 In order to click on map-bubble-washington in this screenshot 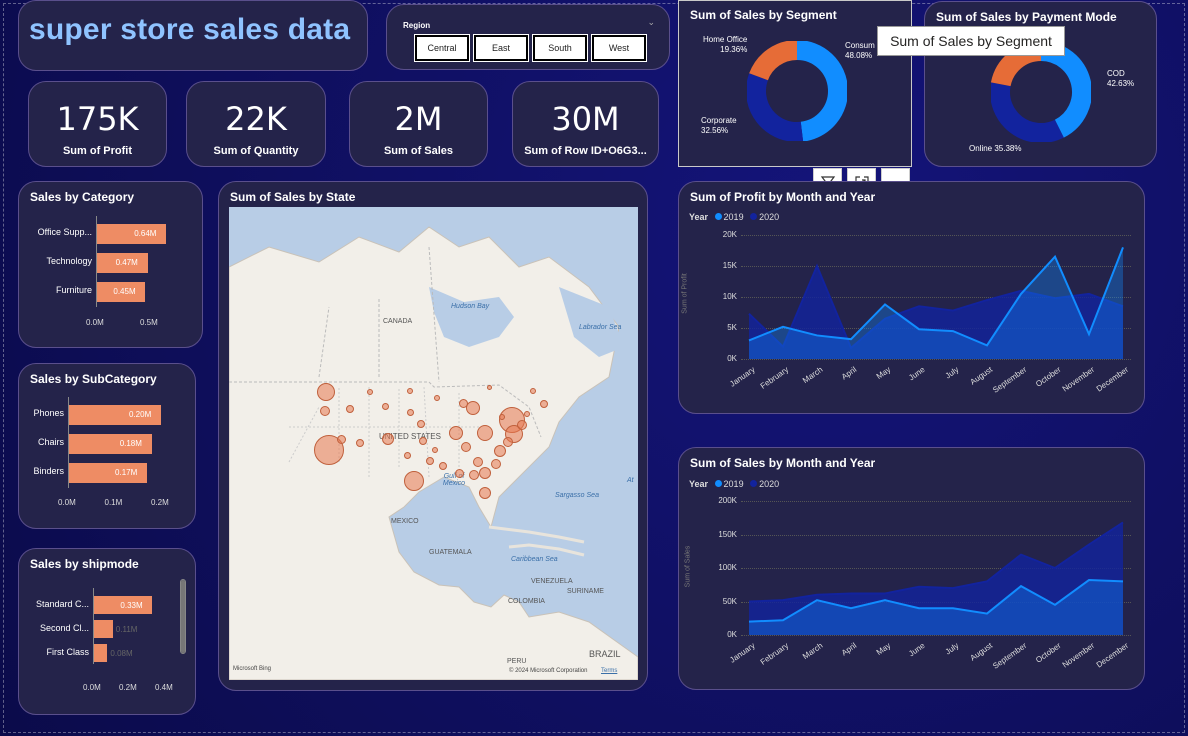, I will do `click(326, 392)`.